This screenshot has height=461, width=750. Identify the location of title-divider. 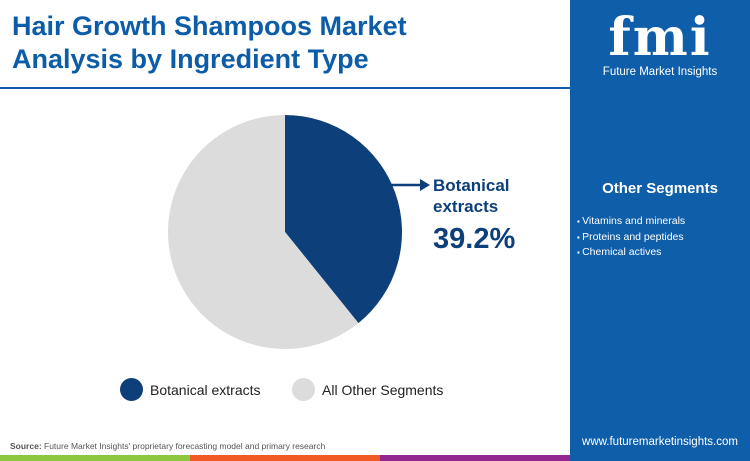
(285, 88).